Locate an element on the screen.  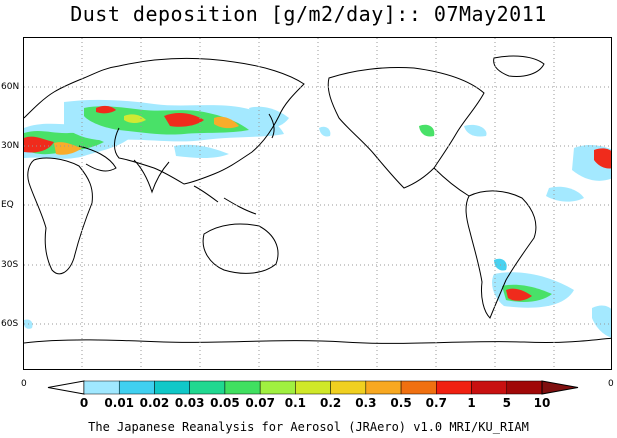
colorbar-tick-label: 0.03 is located at coordinates (189, 403).